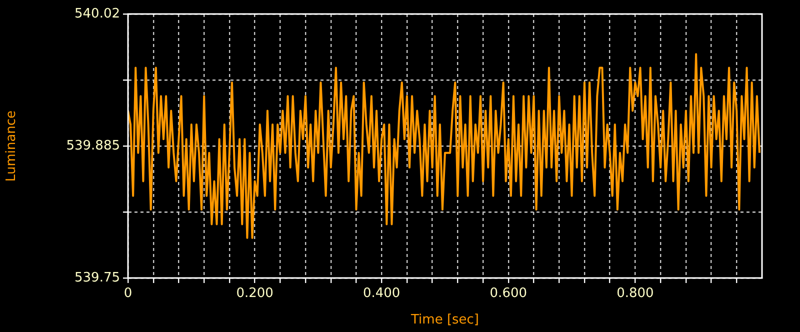 The height and width of the screenshot is (332, 800). I want to click on x-tick-label: 0.800, so click(635, 294).